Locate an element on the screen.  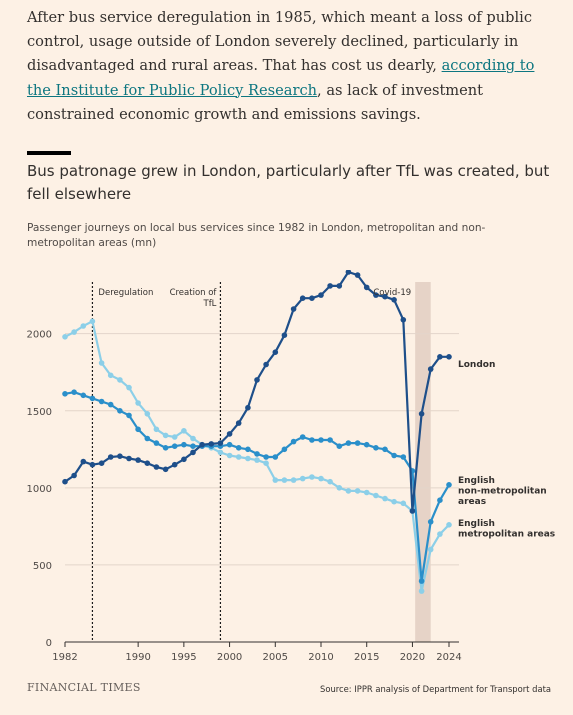
data-point-1-1995 is located at coordinates (184, 444).